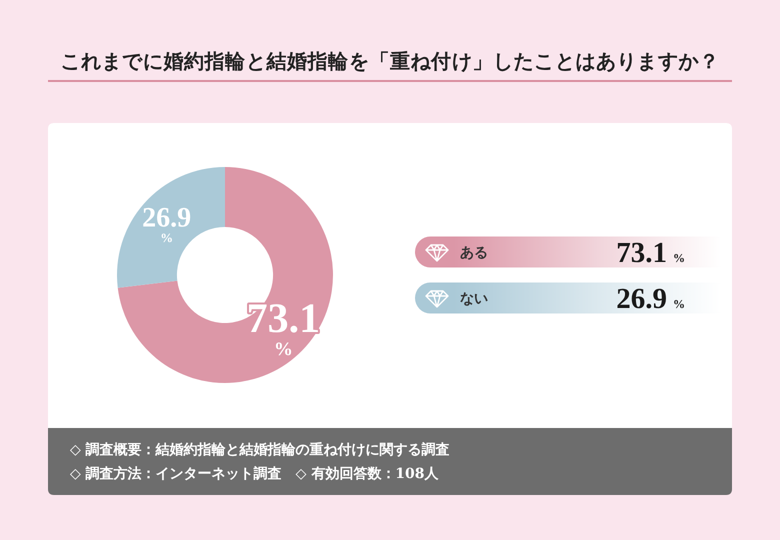 The image size is (780, 540). I want to click on text: ◇ 調査概要：結婚約指輪と結婚指輪の重ね付けに関する調査, so click(260, 449).